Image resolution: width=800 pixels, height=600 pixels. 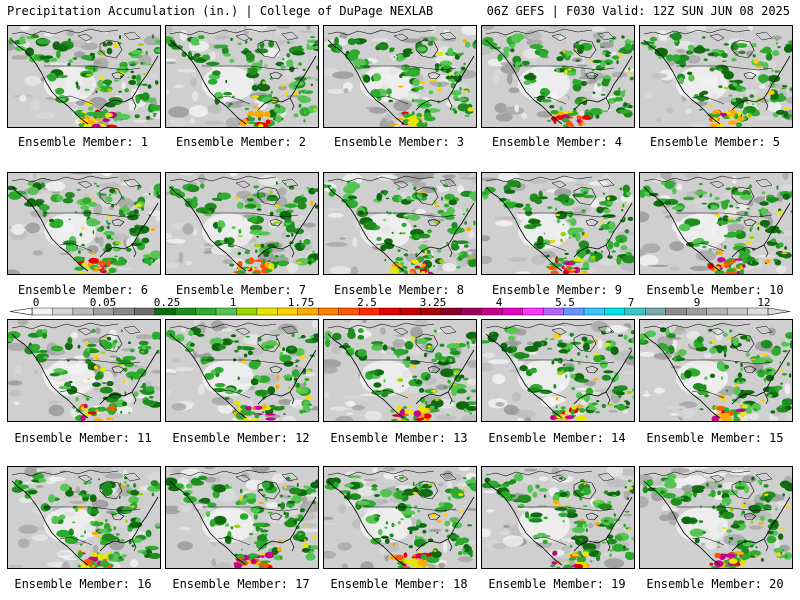 What do you see at coordinates (779, 311) in the screenshot?
I see `scale-arrow-right` at bounding box center [779, 311].